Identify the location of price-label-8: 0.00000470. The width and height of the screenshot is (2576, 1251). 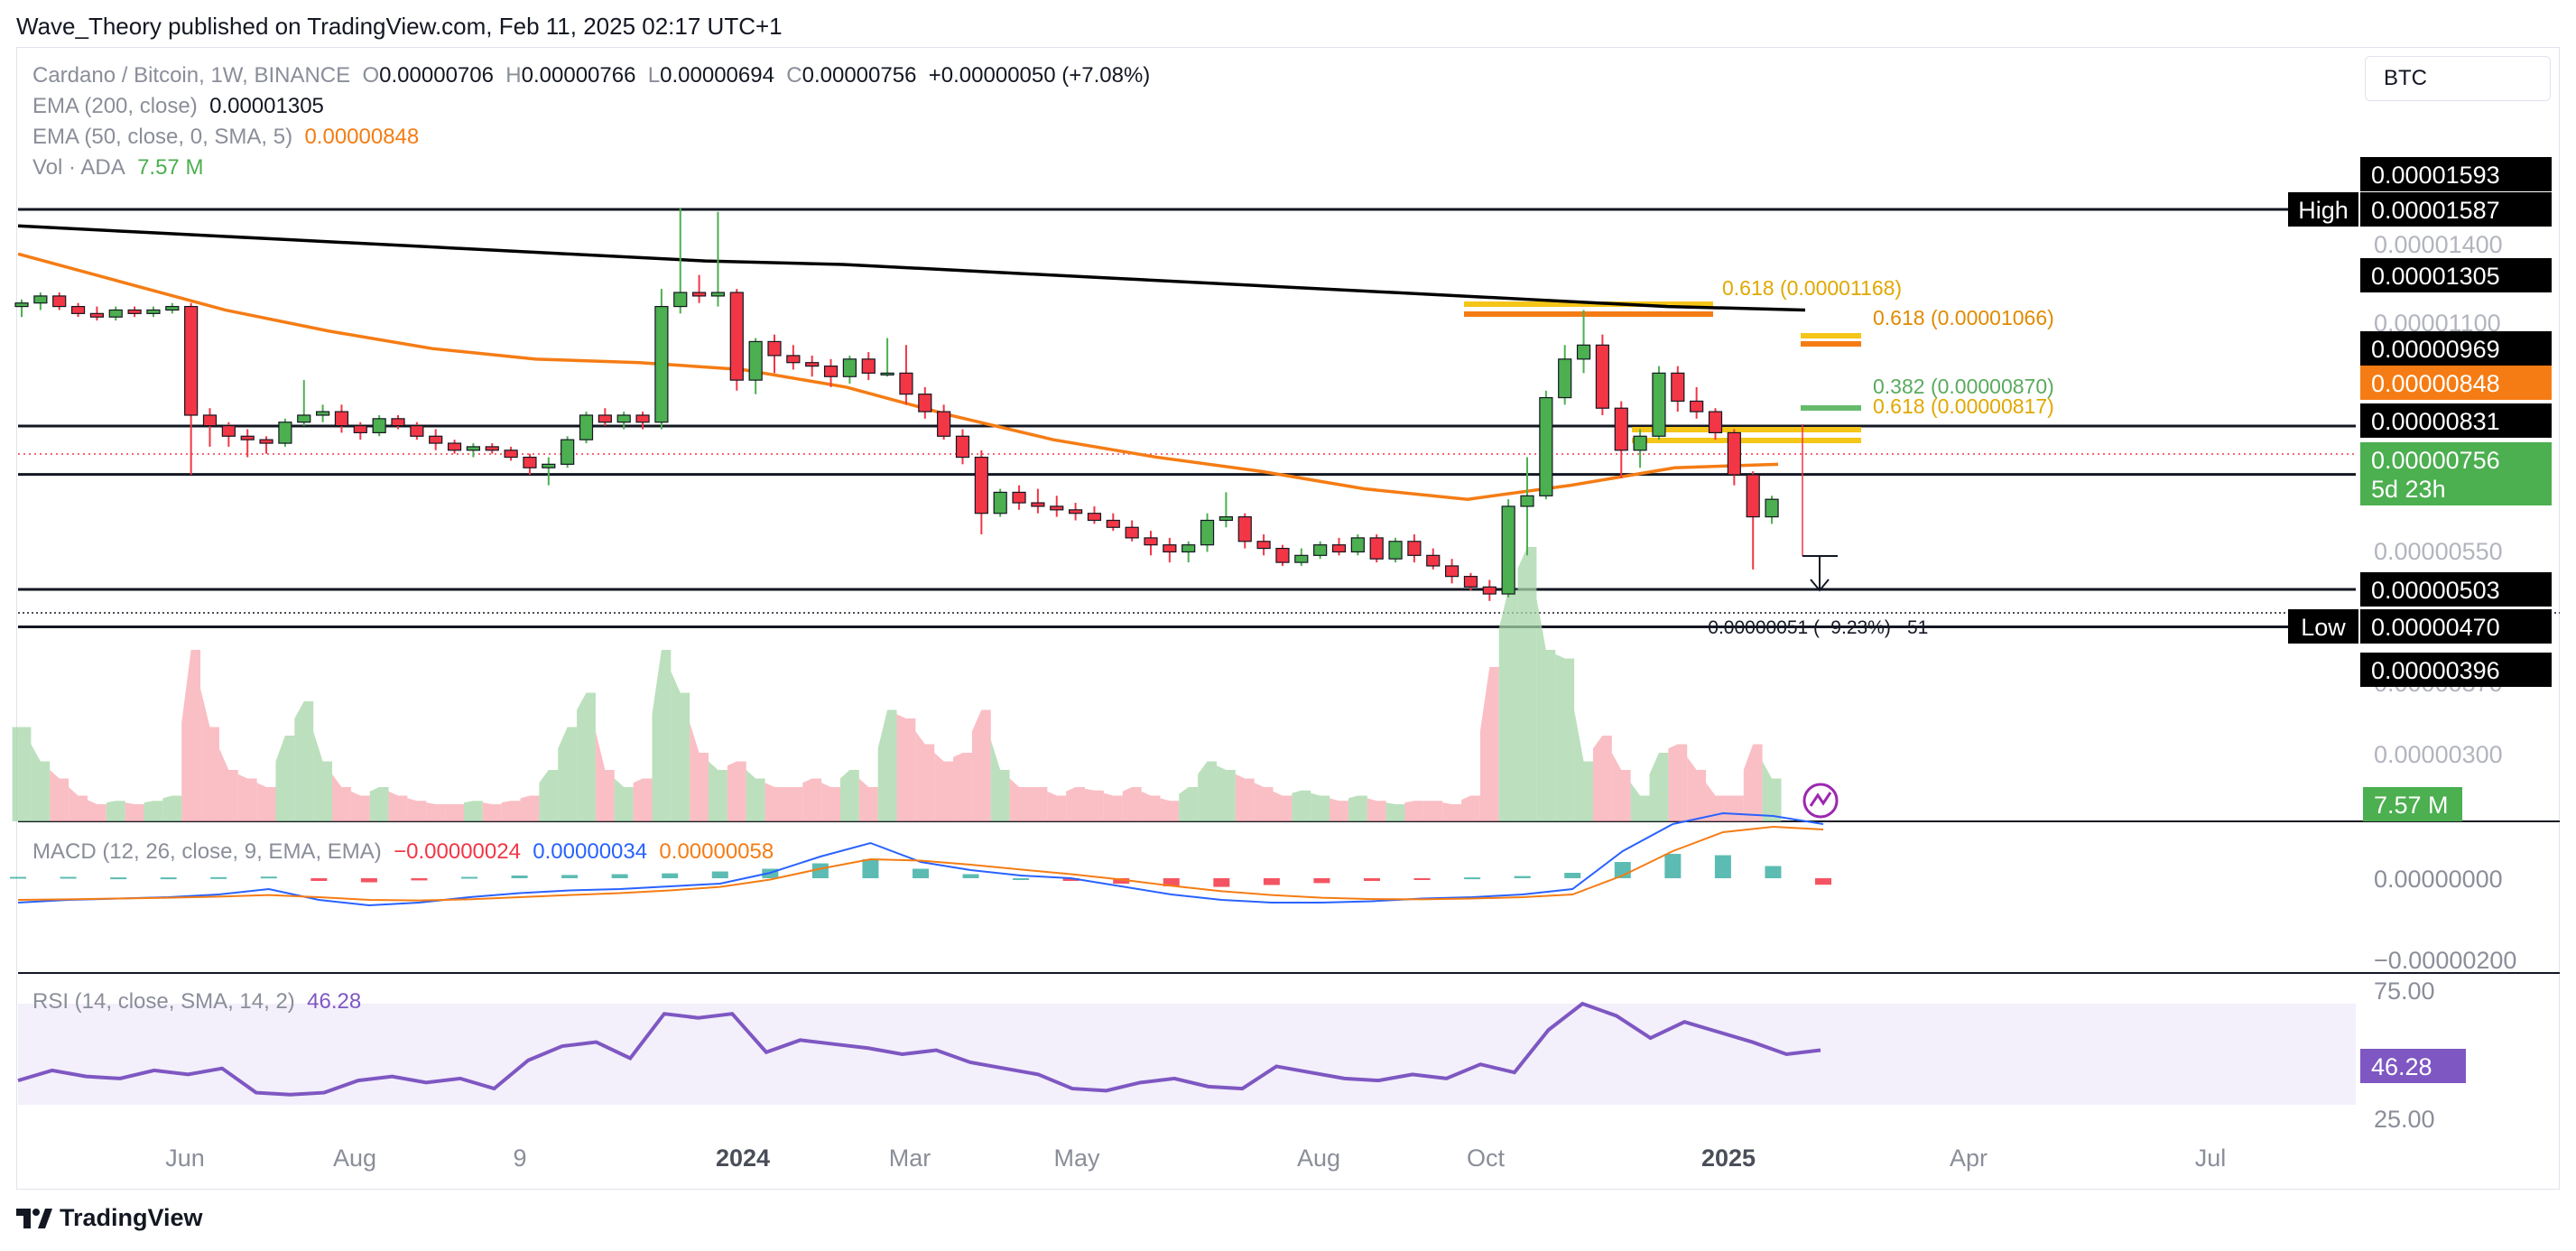
(2436, 628).